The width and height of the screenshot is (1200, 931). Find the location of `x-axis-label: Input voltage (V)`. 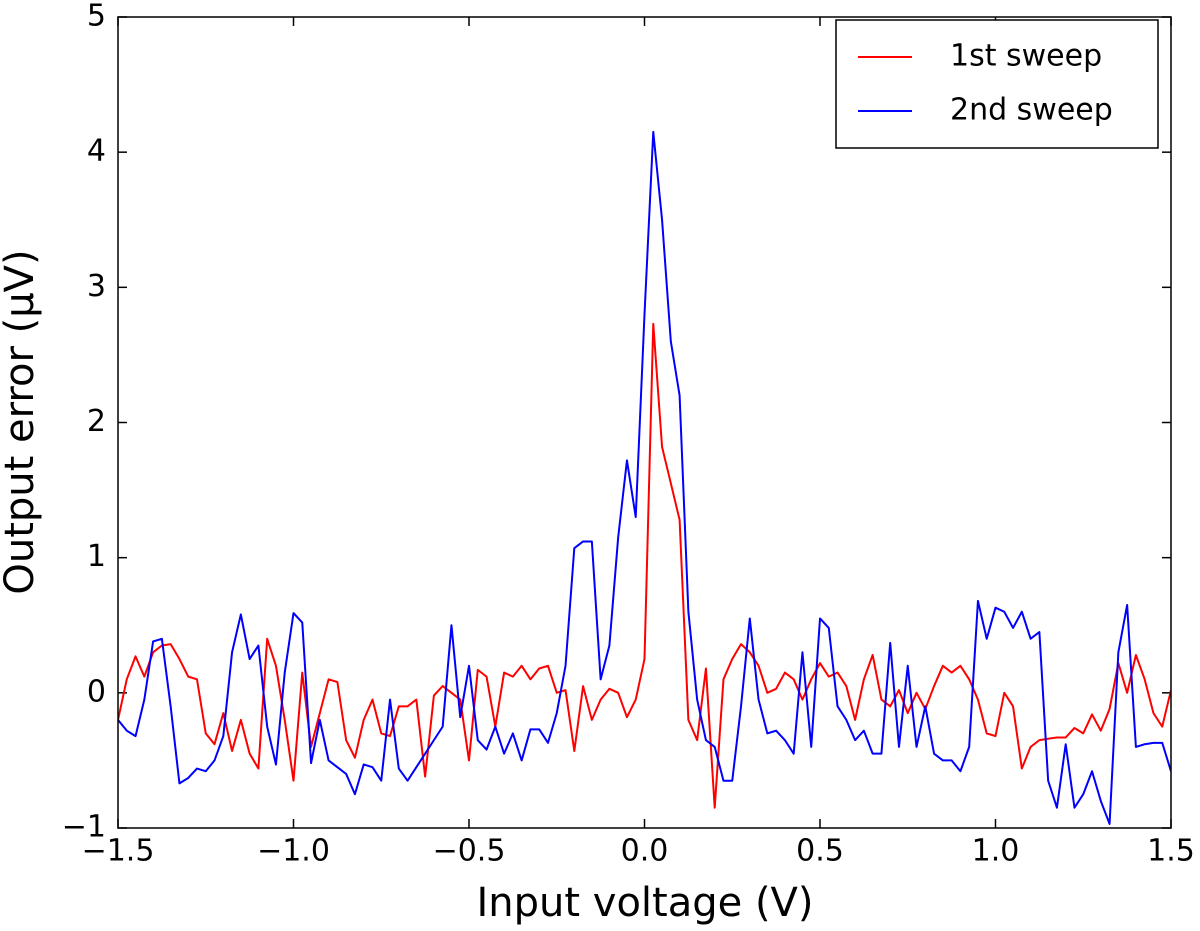

x-axis-label: Input voltage (V) is located at coordinates (644, 903).